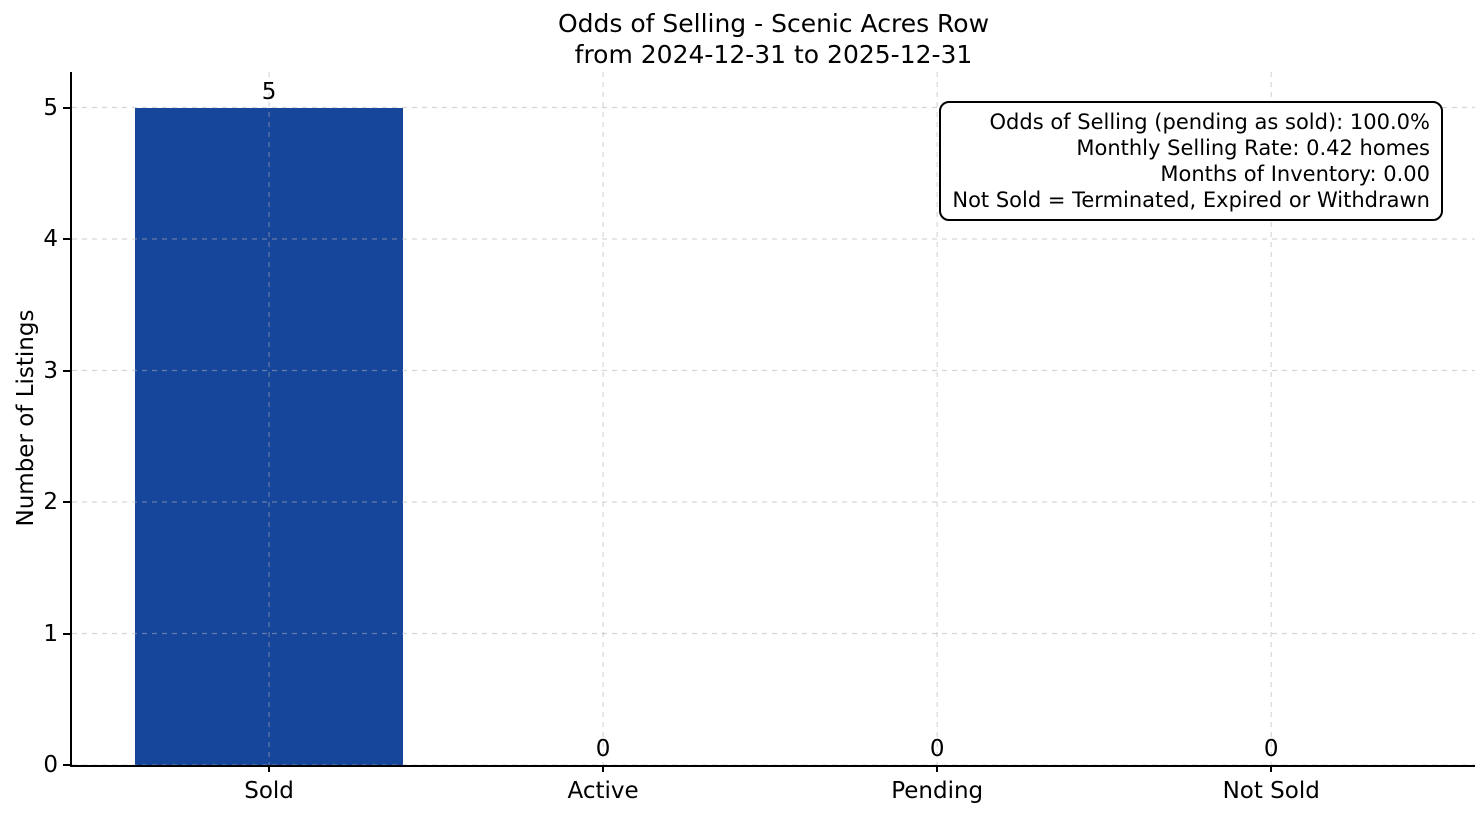  I want to click on x-tick-label-pending: Pending, so click(937, 791).